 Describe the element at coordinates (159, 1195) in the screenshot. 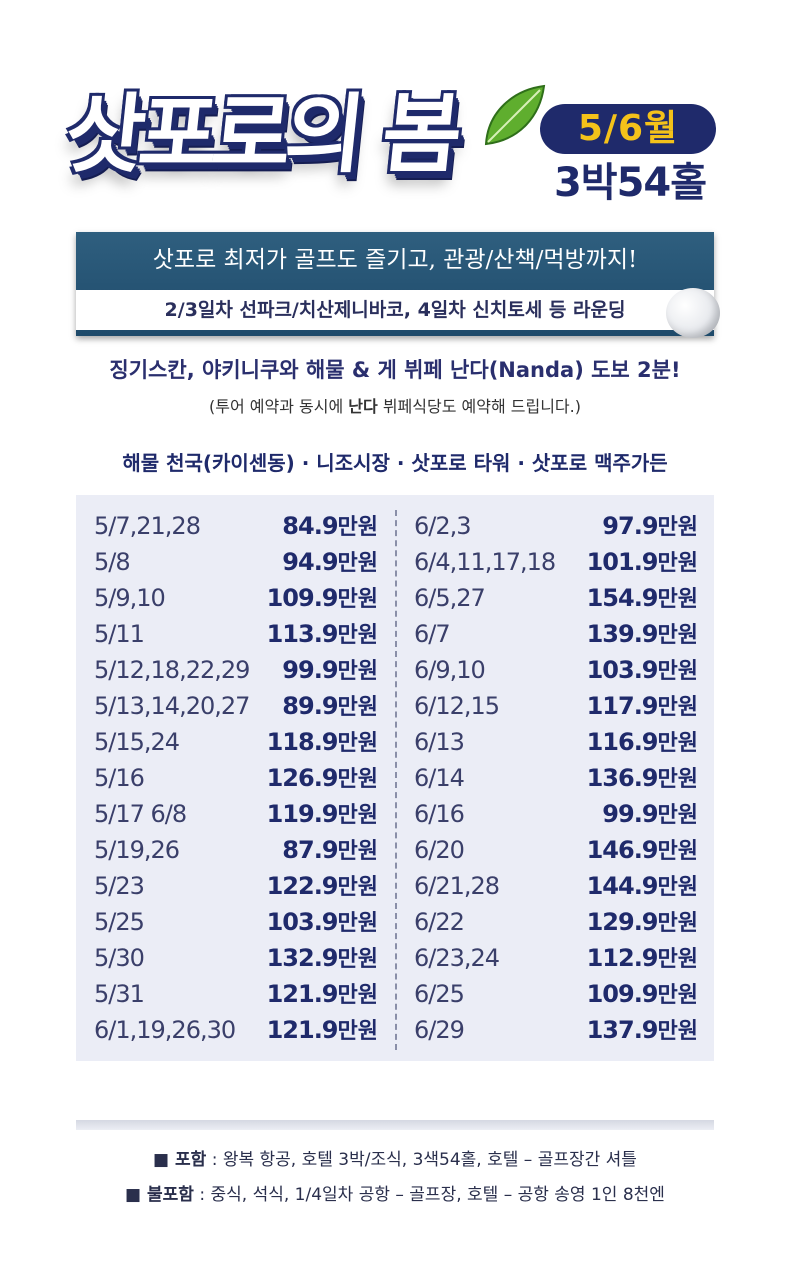

I see `excluded-label: ■ 불포함` at that location.